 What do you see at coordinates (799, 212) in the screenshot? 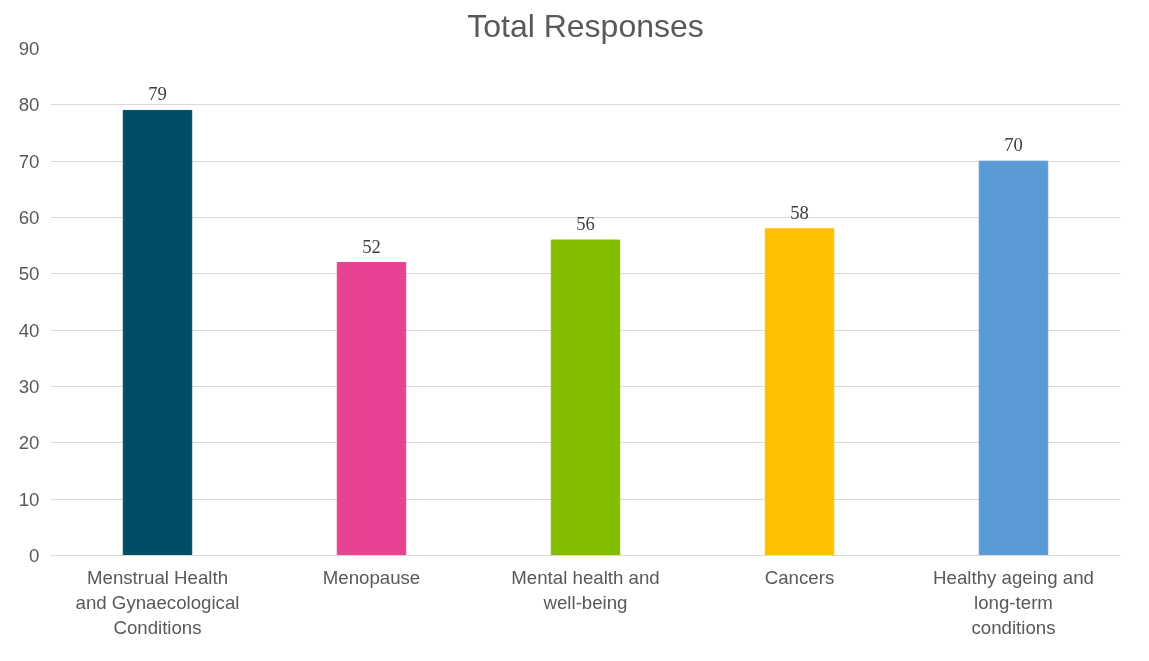
I see `data-label: 58` at bounding box center [799, 212].